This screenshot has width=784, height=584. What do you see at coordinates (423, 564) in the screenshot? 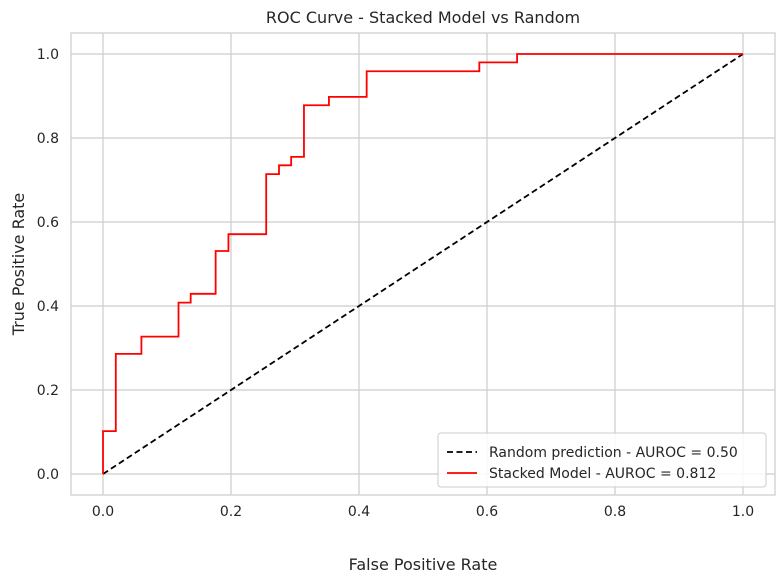
I see `x-axis-label: False Positive Rate` at bounding box center [423, 564].